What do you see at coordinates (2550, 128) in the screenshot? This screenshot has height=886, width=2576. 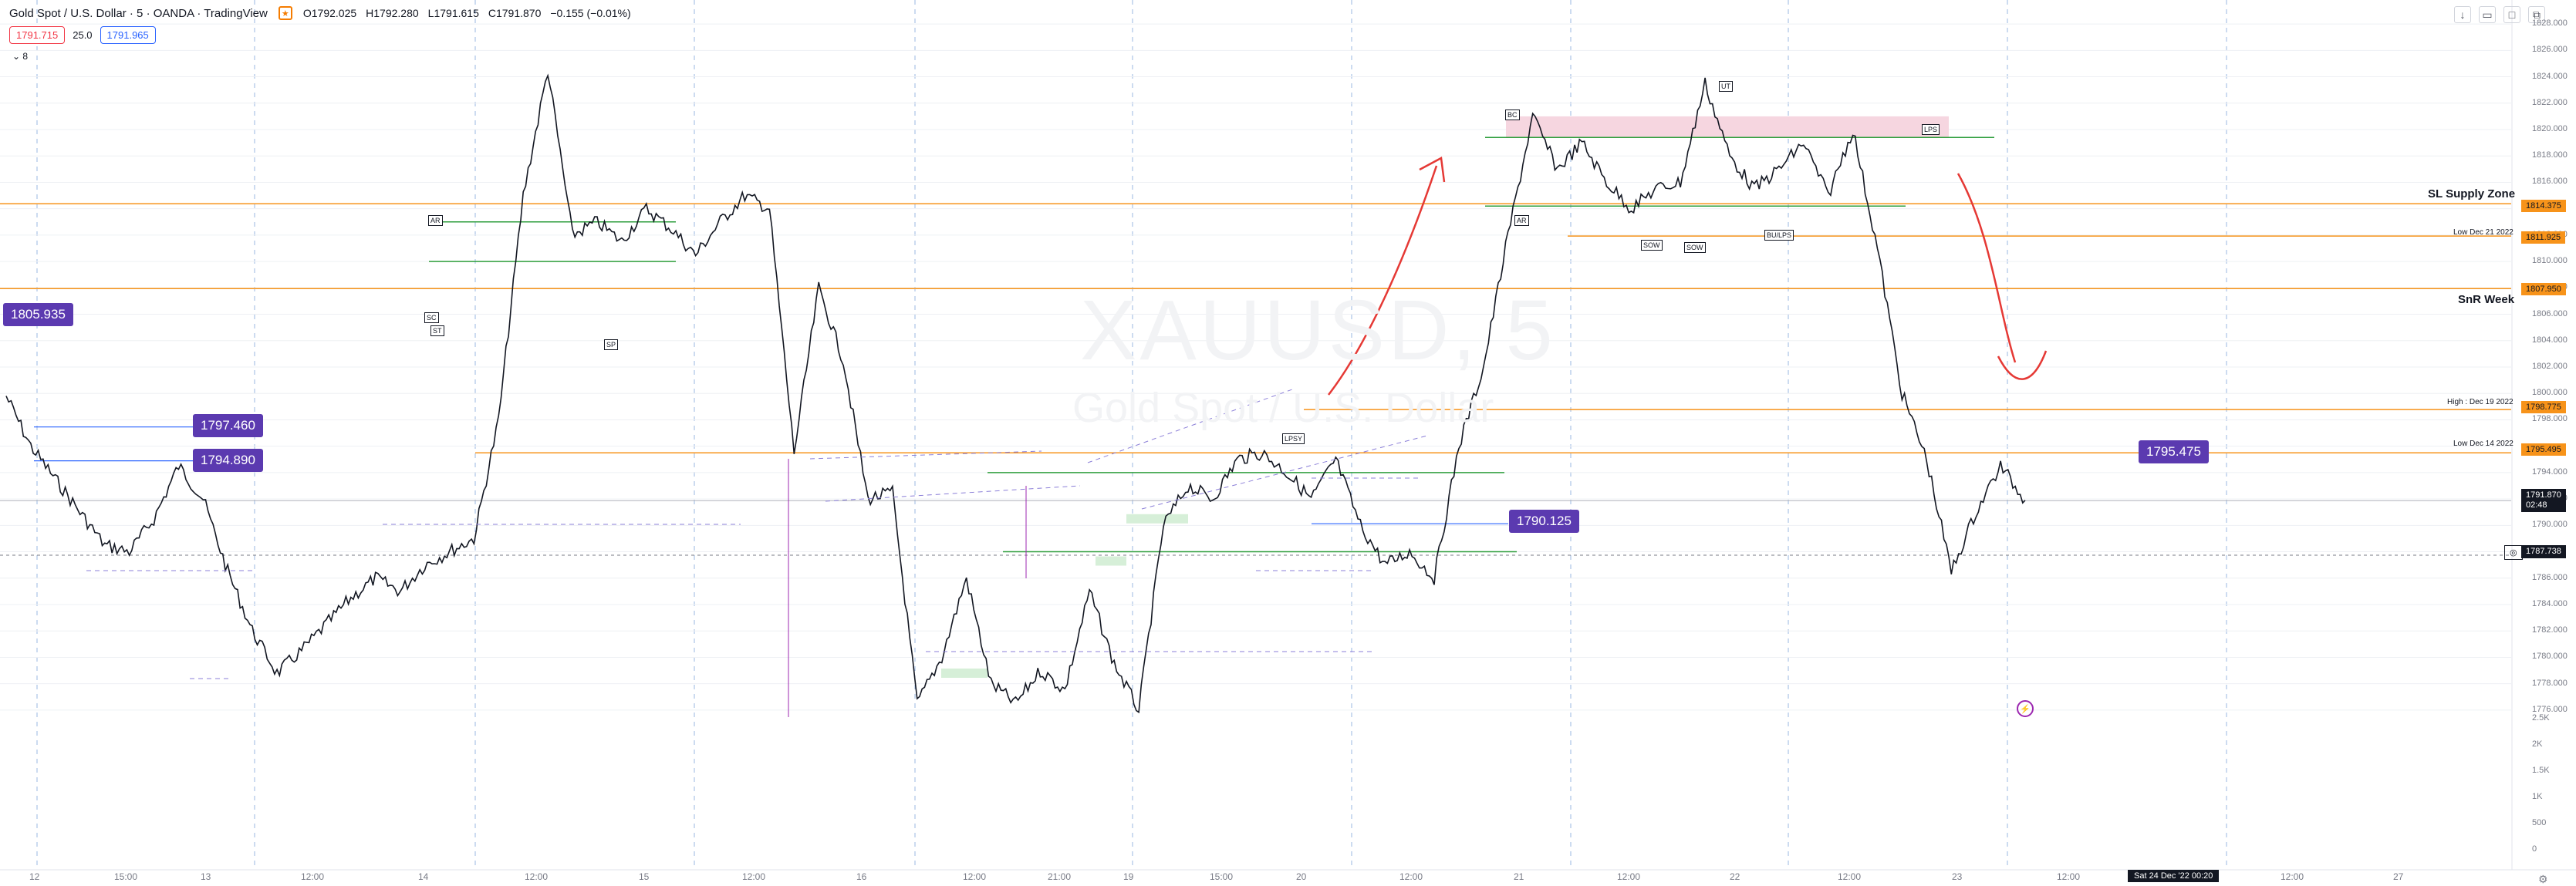 I see `price-tick: 1820.000` at bounding box center [2550, 128].